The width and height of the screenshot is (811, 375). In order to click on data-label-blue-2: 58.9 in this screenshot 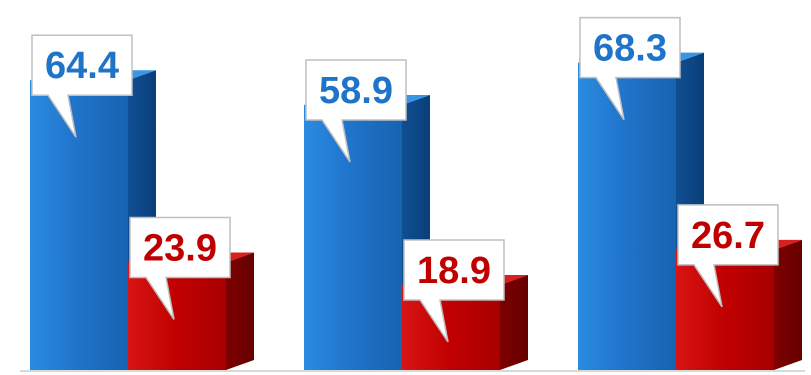, I will do `click(356, 111)`.